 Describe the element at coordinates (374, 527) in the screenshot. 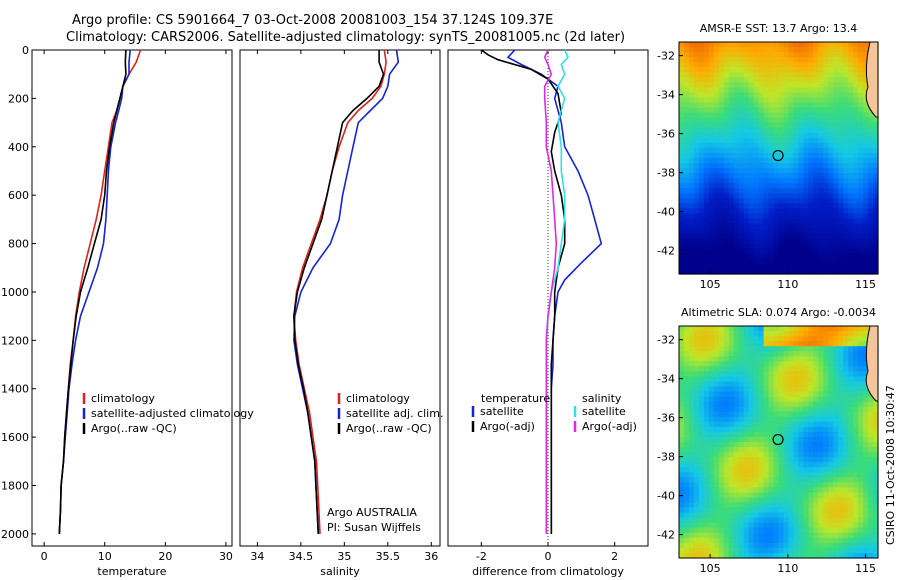

I see `annotation-line2: PI: Susan Wijffels` at that location.